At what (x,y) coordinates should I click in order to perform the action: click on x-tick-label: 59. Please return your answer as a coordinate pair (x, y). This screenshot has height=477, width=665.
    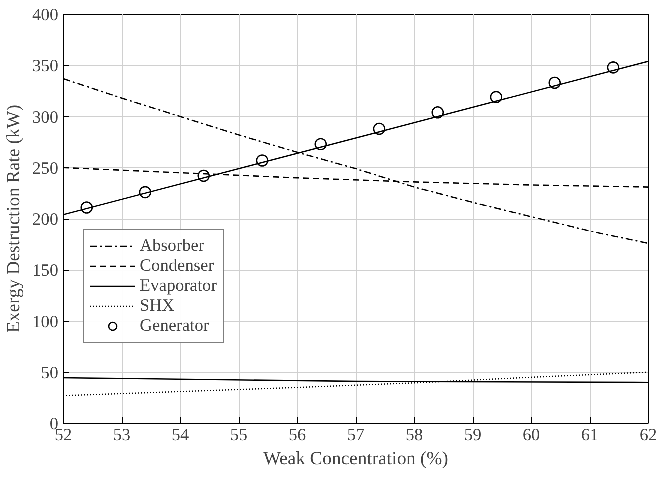
    Looking at the image, I should click on (473, 435).